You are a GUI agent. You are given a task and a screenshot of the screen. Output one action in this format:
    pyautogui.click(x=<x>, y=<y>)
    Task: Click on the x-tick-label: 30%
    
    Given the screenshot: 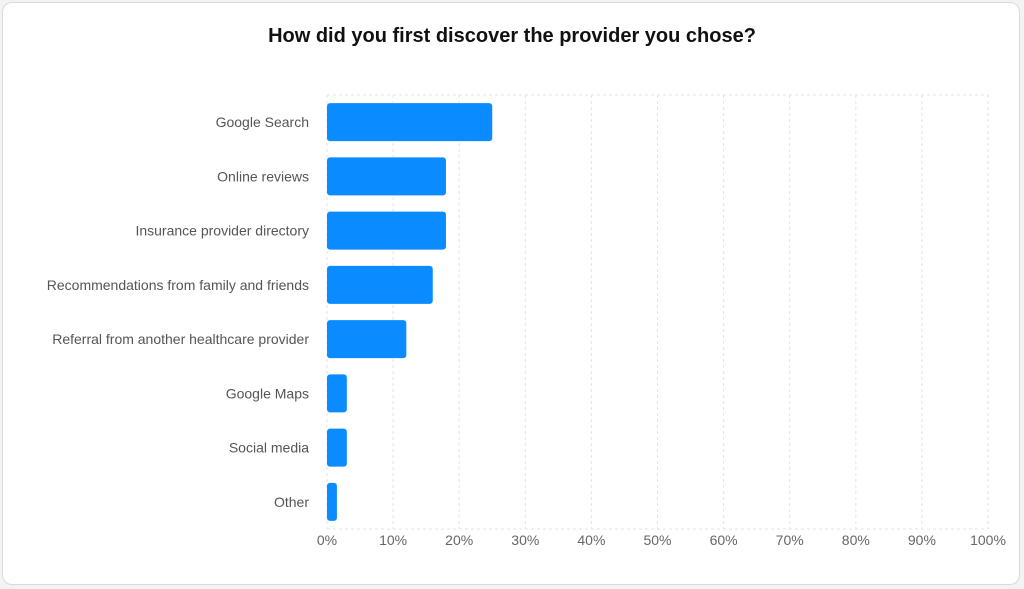 What is the action you would take?
    pyautogui.click(x=525, y=540)
    